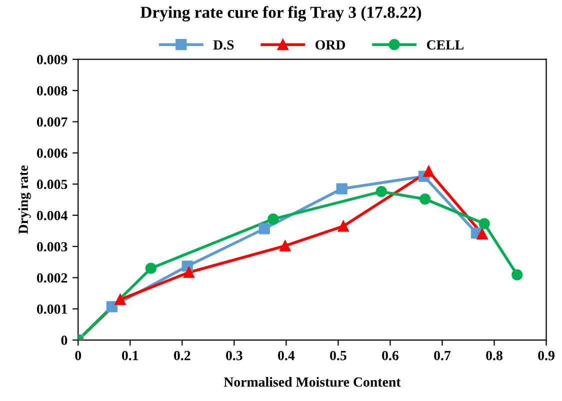  What do you see at coordinates (52, 59) in the screenshot?
I see `y-tick-label: 0.009` at bounding box center [52, 59].